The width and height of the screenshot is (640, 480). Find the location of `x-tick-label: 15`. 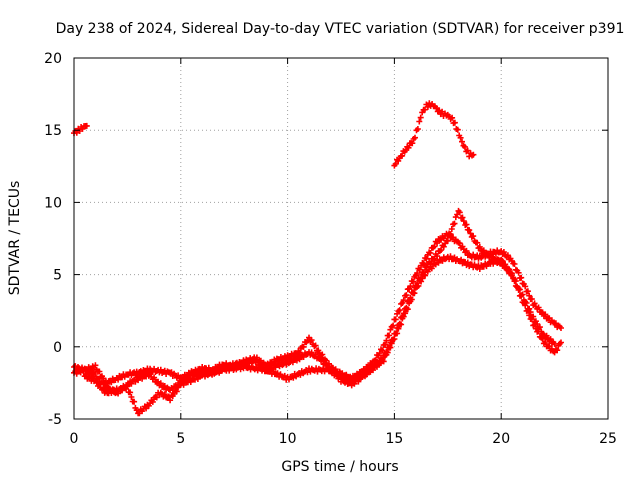

x-tick-label: 15 is located at coordinates (394, 439).